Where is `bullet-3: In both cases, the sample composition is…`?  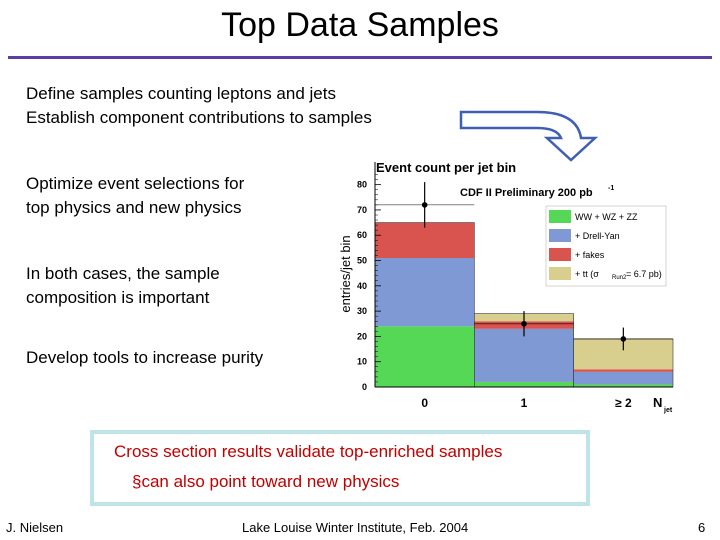 bullet-3: In both cases, the sample composition is… is located at coordinates (123, 286).